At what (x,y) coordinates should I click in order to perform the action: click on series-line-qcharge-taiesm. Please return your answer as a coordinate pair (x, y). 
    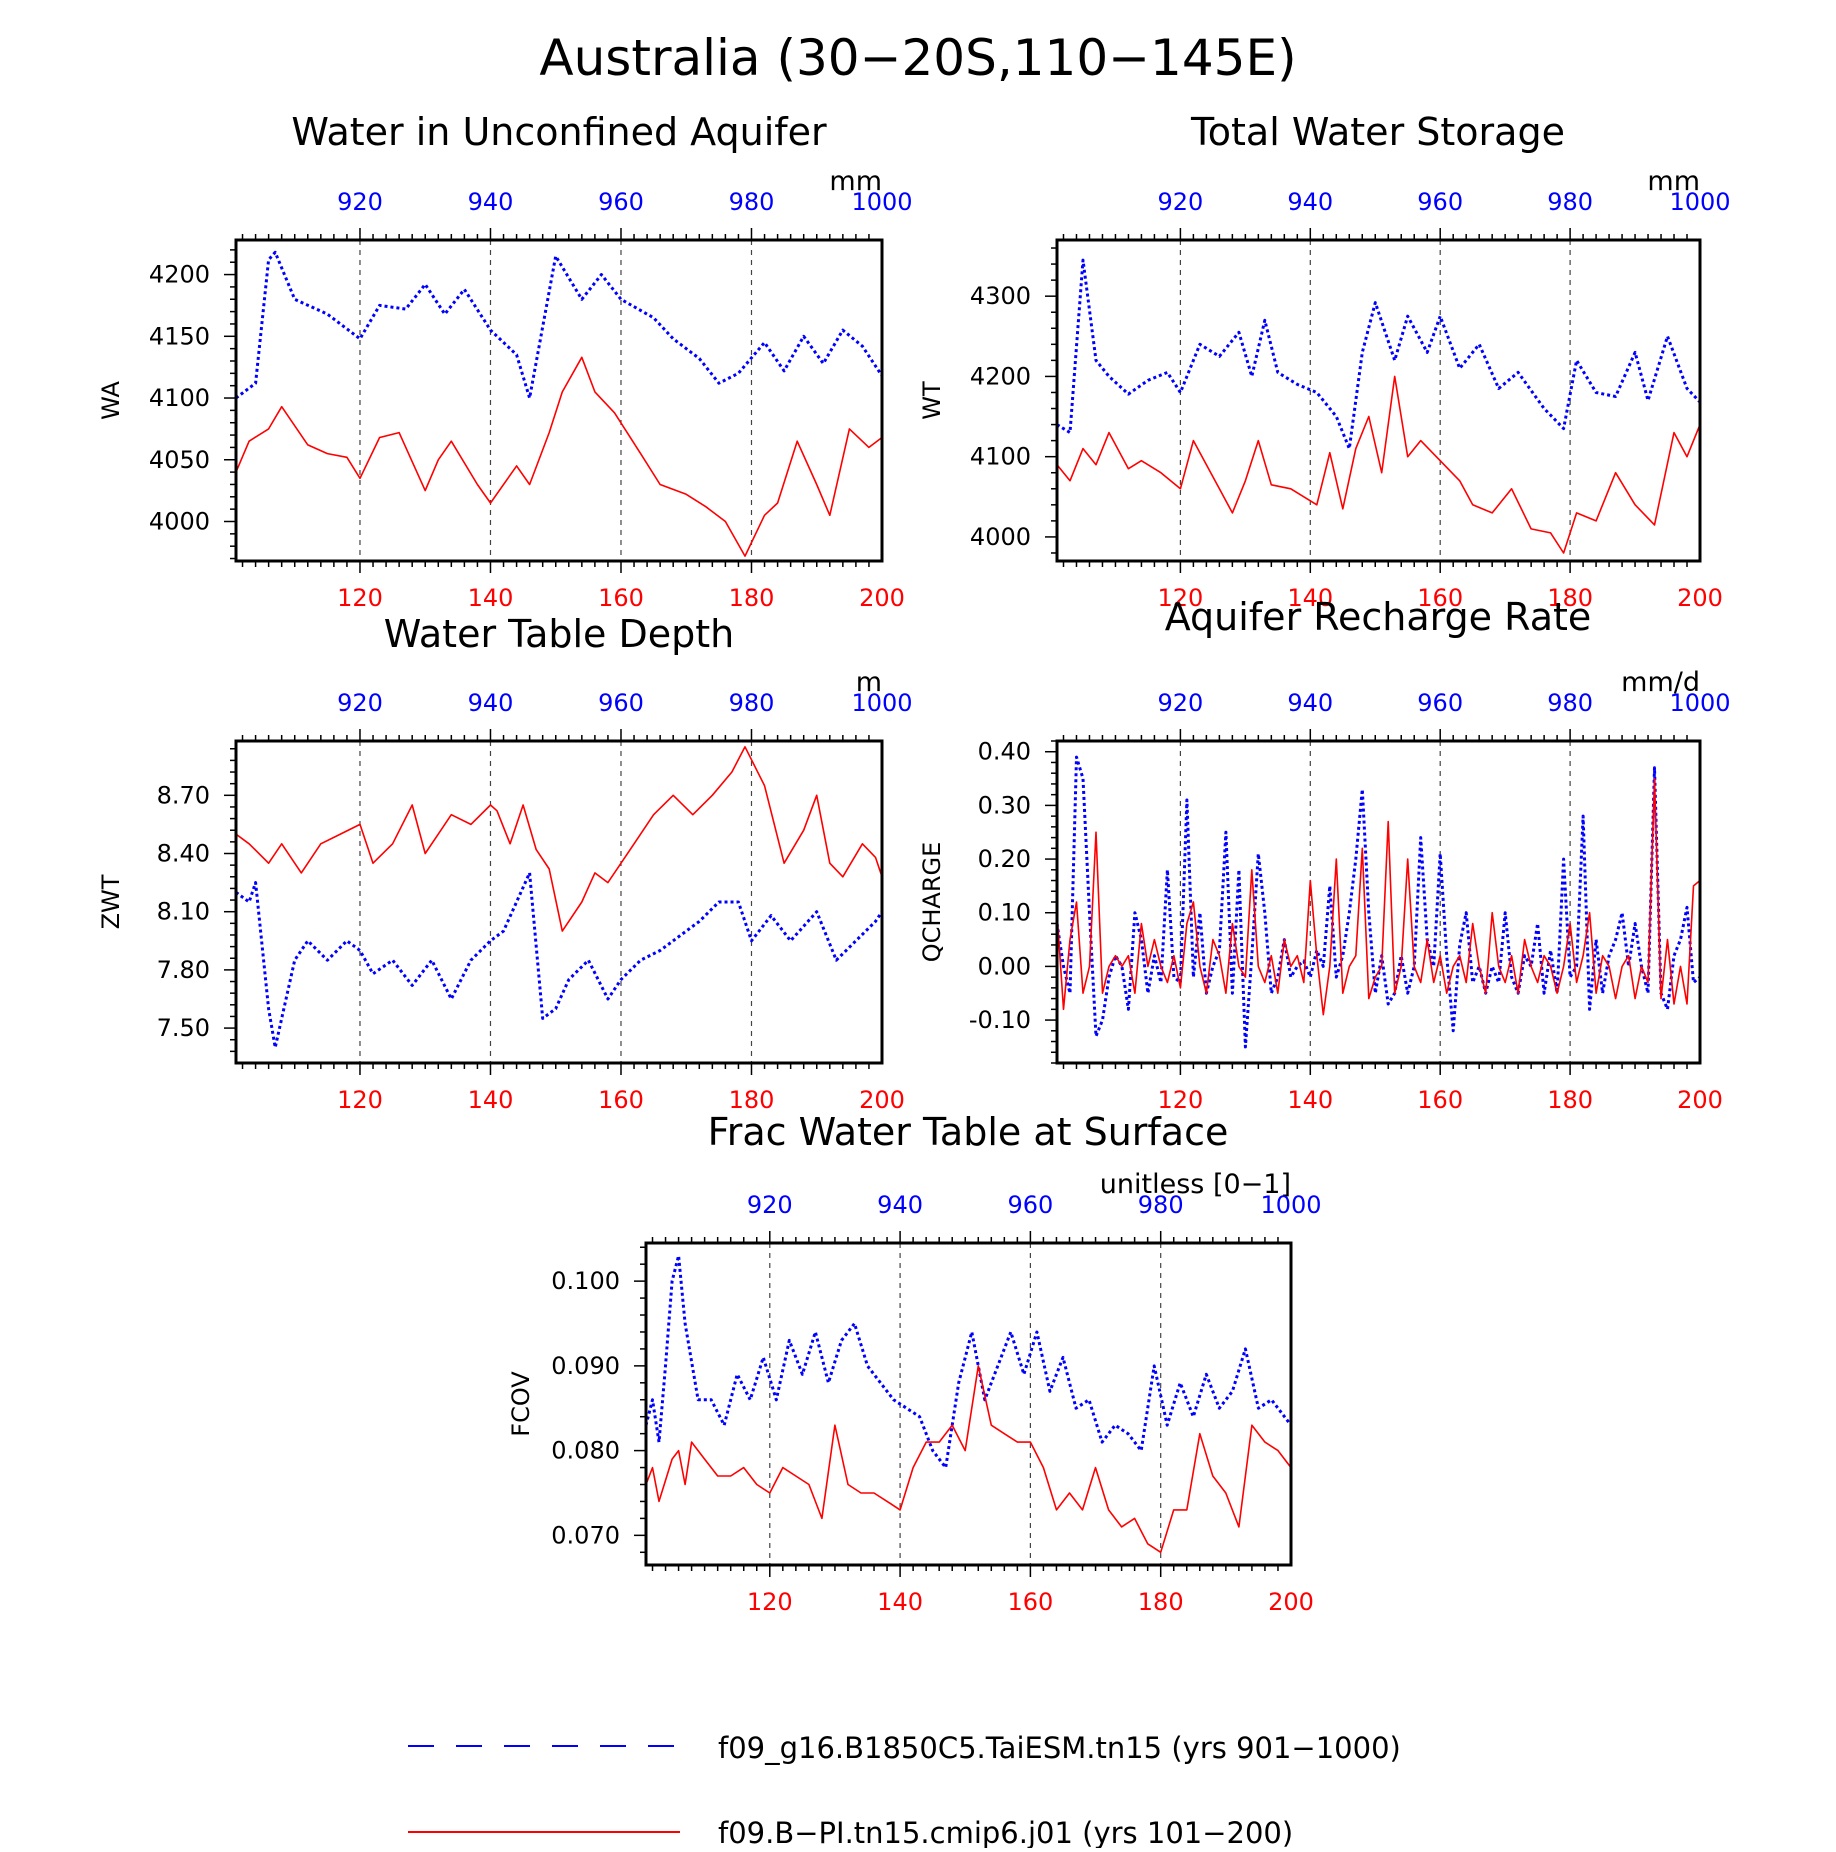
    Looking at the image, I should click on (1378, 902).